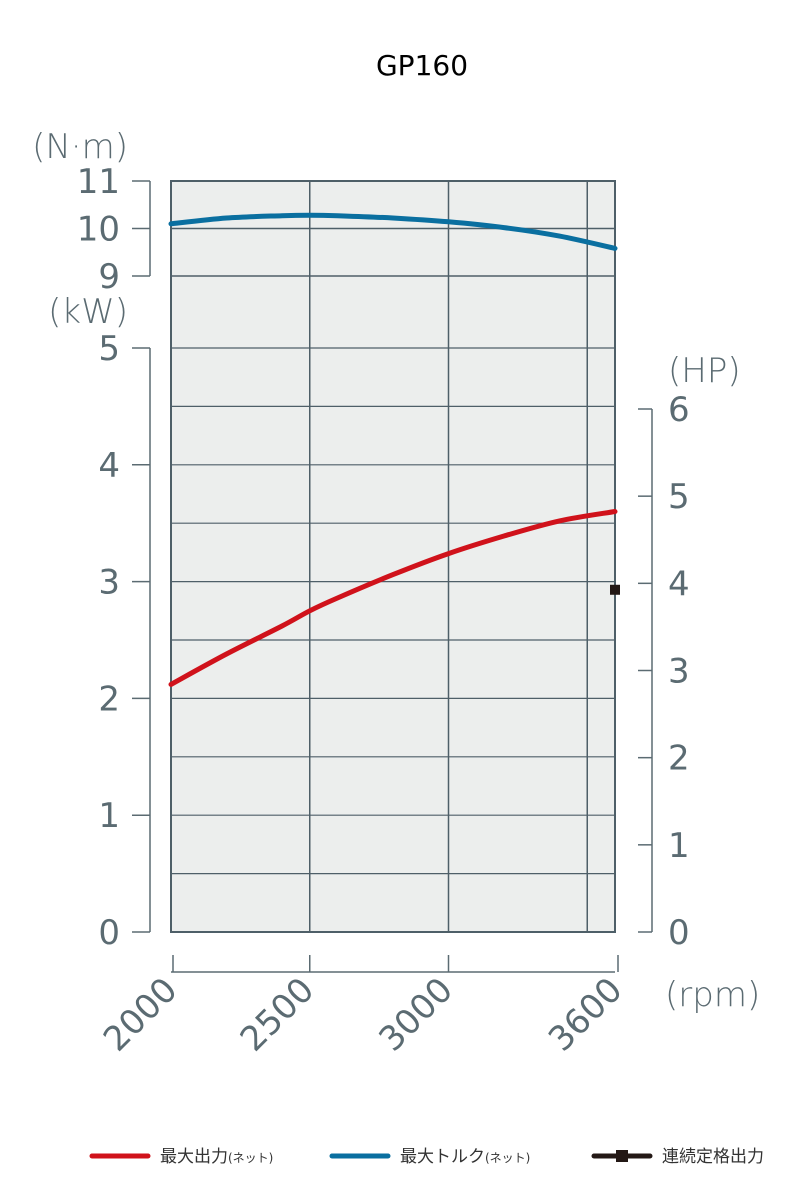 This screenshot has width=800, height=1200. What do you see at coordinates (679, 497) in the screenshot?
I see `hp-tick-label-5: 5` at bounding box center [679, 497].